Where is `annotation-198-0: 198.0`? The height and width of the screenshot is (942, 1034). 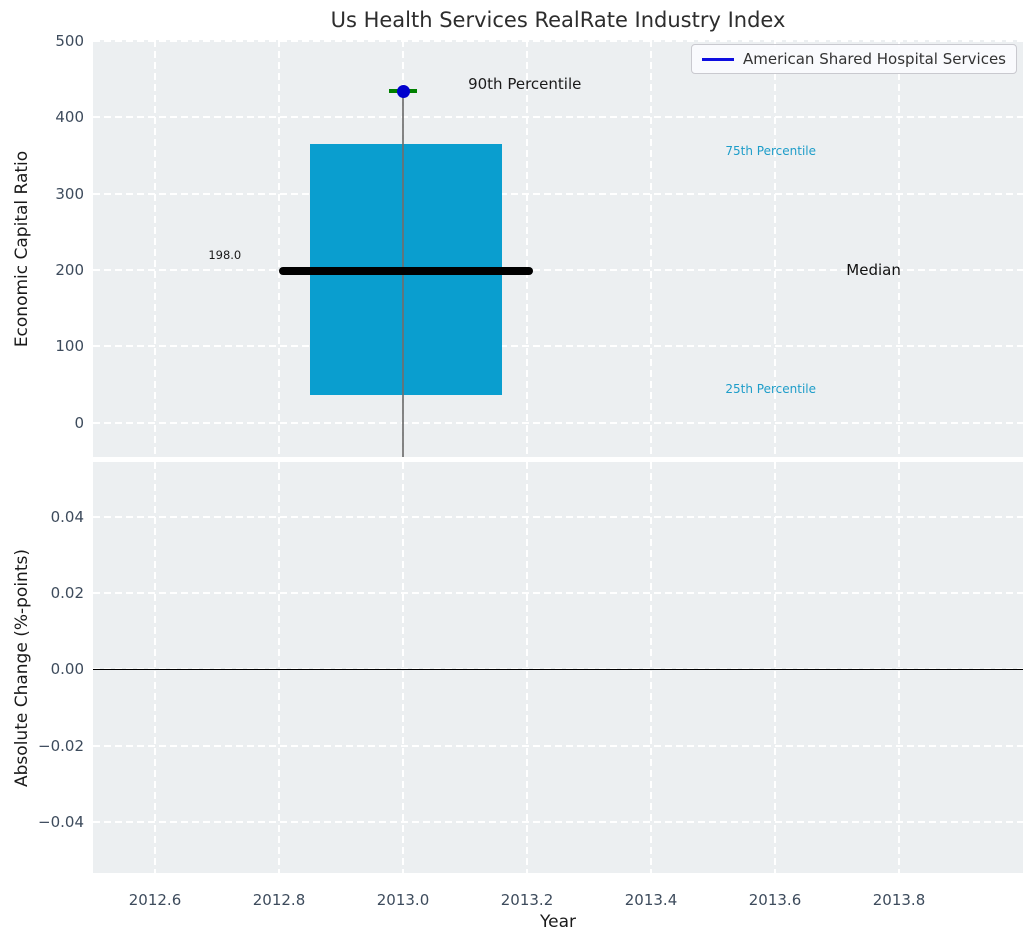
annotation-198-0: 198.0 is located at coordinates (225, 255).